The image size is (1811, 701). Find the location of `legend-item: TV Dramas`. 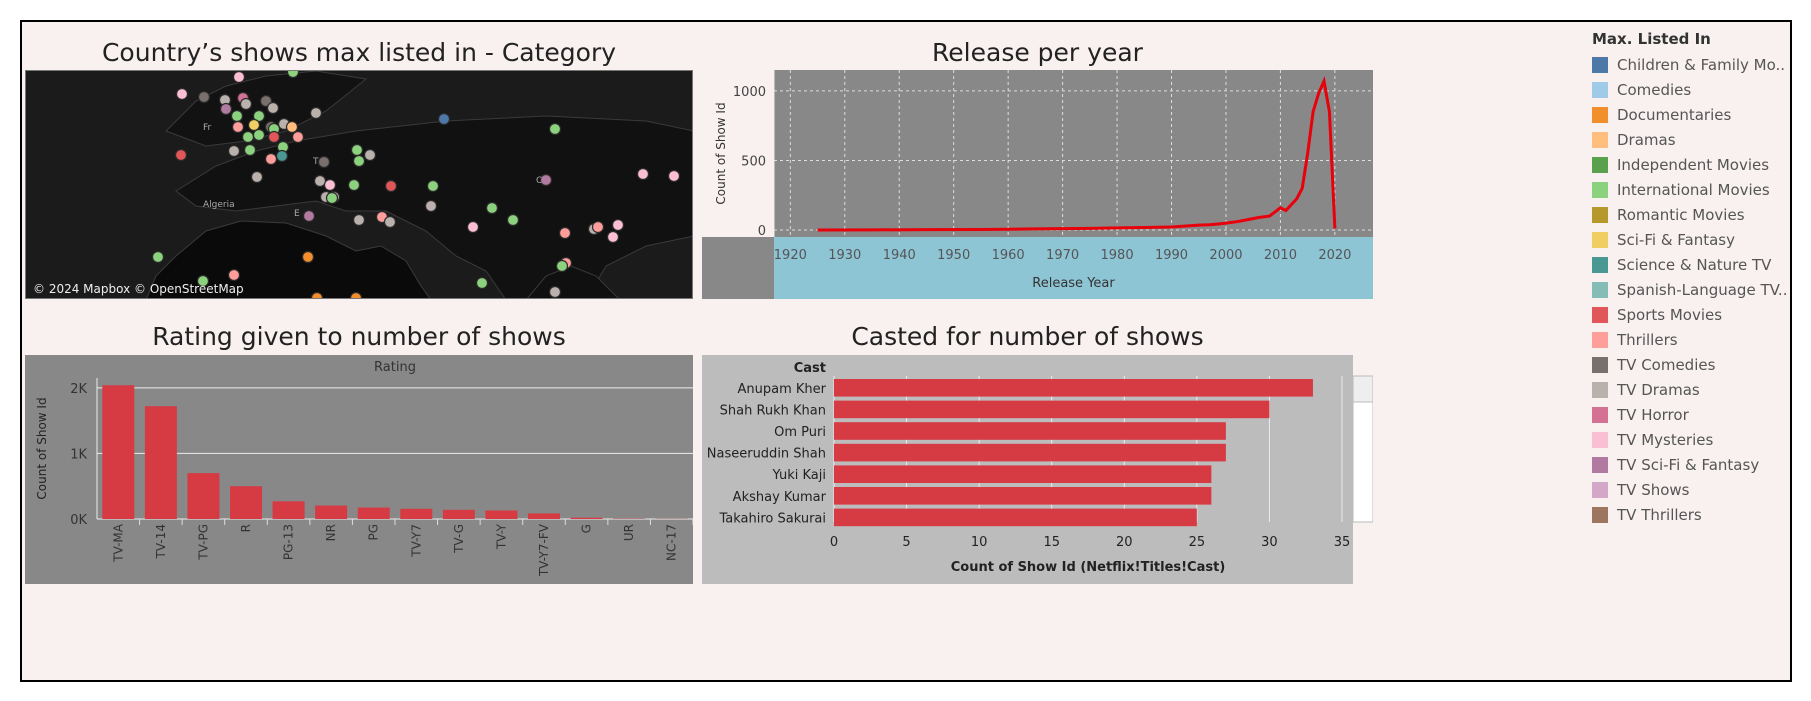

legend-item: TV Dramas is located at coordinates (1692, 389).